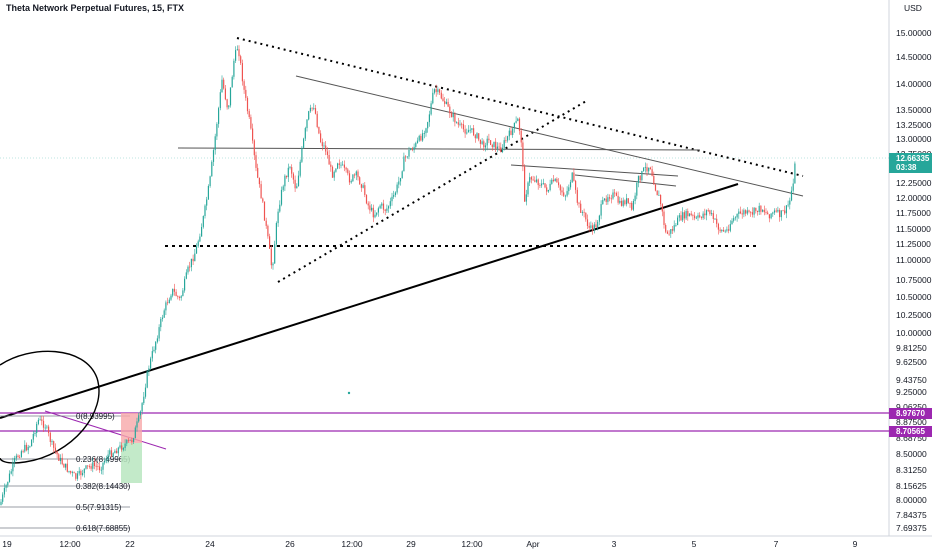 Image resolution: width=932 pixels, height=550 pixels. Describe the element at coordinates (549, 136) in the screenshot. I see `descending-gray-trendline` at that location.